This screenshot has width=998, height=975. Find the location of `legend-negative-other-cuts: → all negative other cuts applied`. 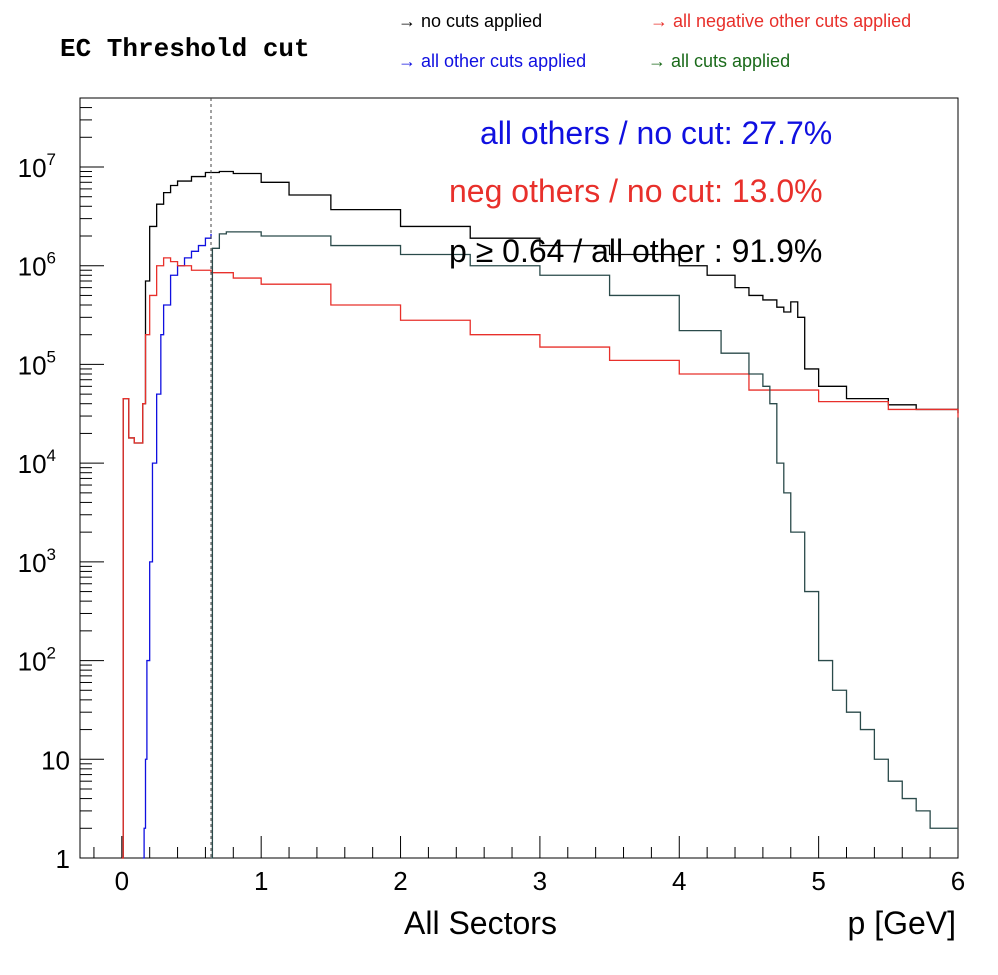

legend-negative-other-cuts: → all negative other cuts applied is located at coordinates (781, 21).